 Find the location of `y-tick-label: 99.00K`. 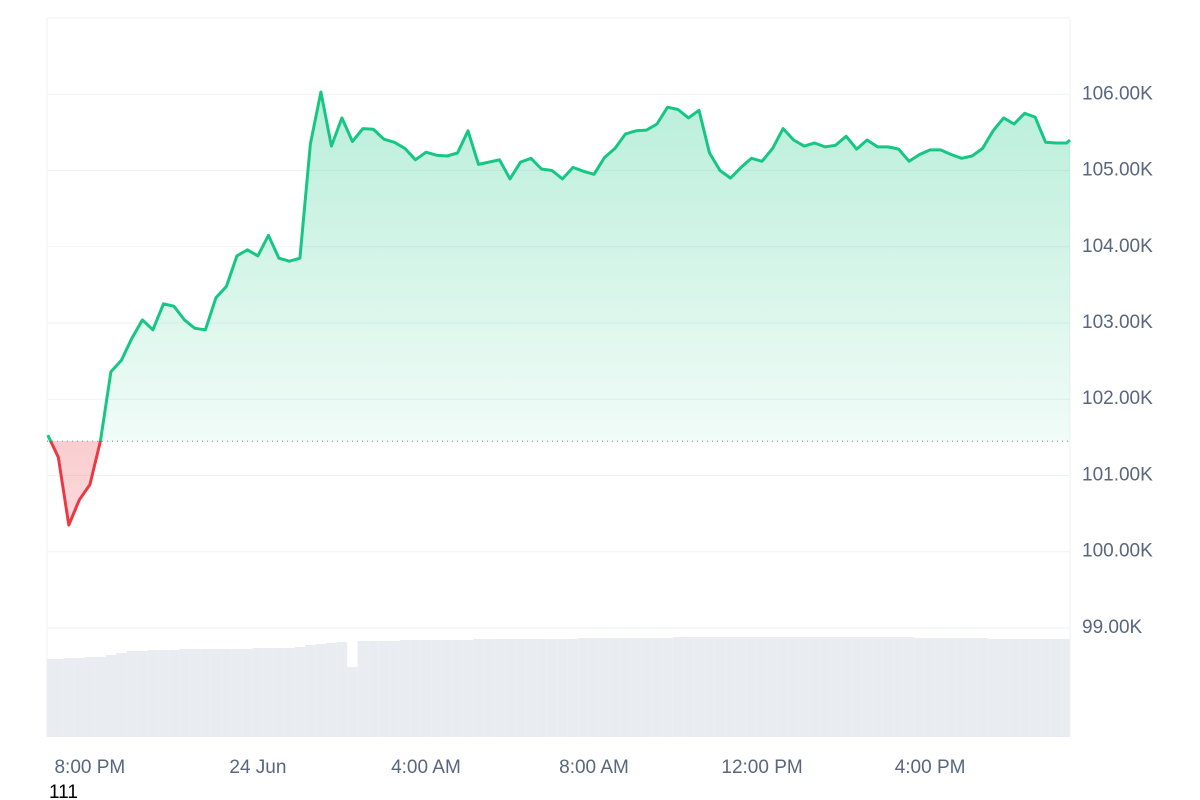

y-tick-label: 99.00K is located at coordinates (1112, 627).